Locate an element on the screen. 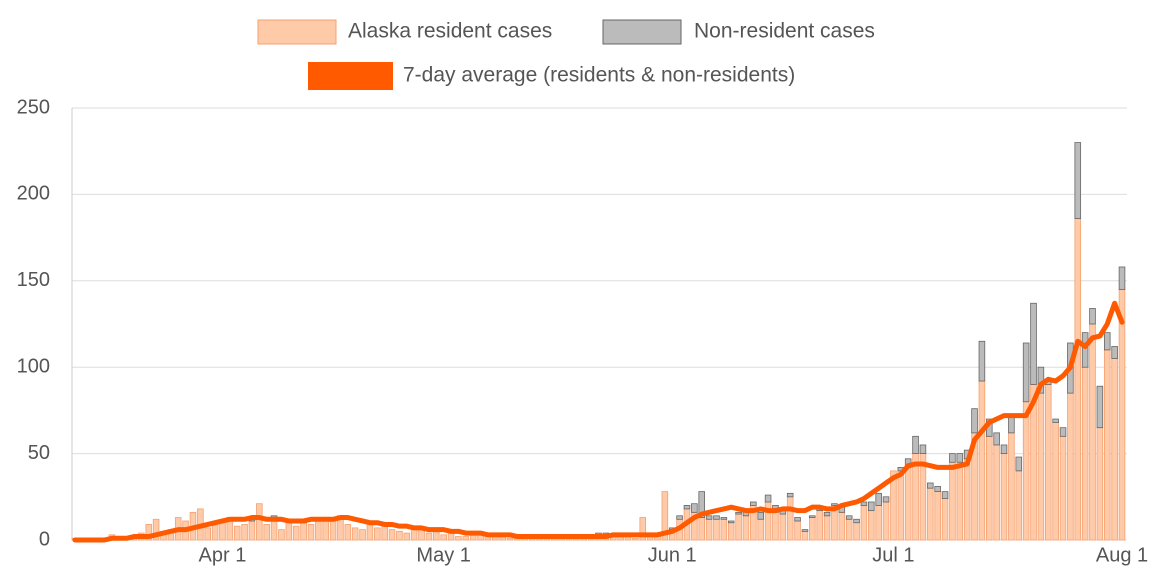  y-tick-label: 250 is located at coordinates (33, 107).